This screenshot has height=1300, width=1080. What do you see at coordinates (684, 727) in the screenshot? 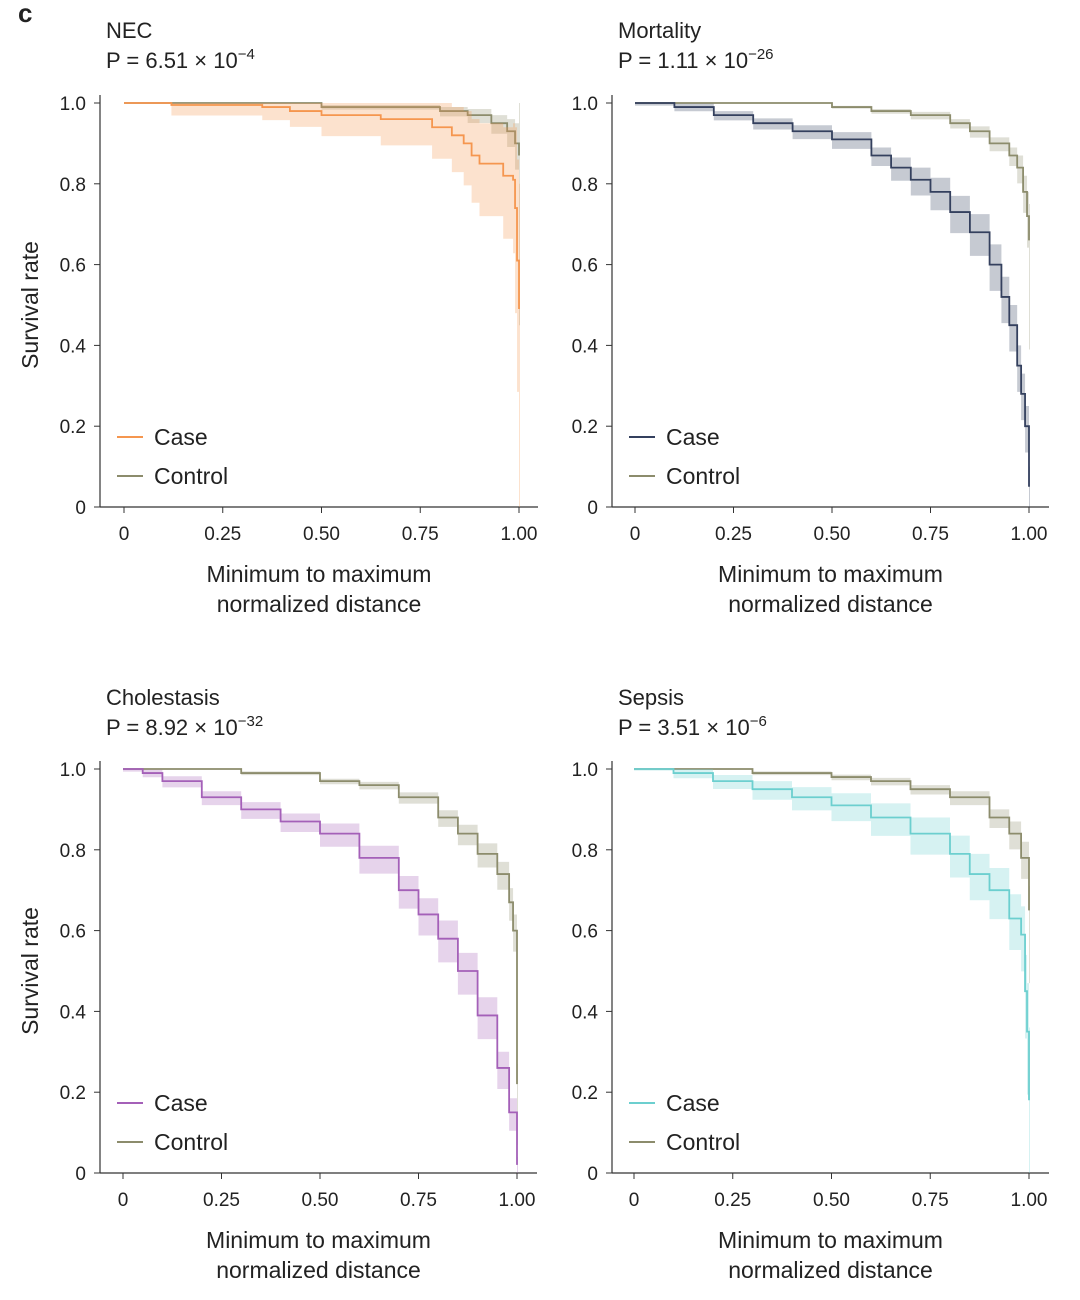
I see `p-value-text: P = 3.51 × 10` at bounding box center [684, 727].